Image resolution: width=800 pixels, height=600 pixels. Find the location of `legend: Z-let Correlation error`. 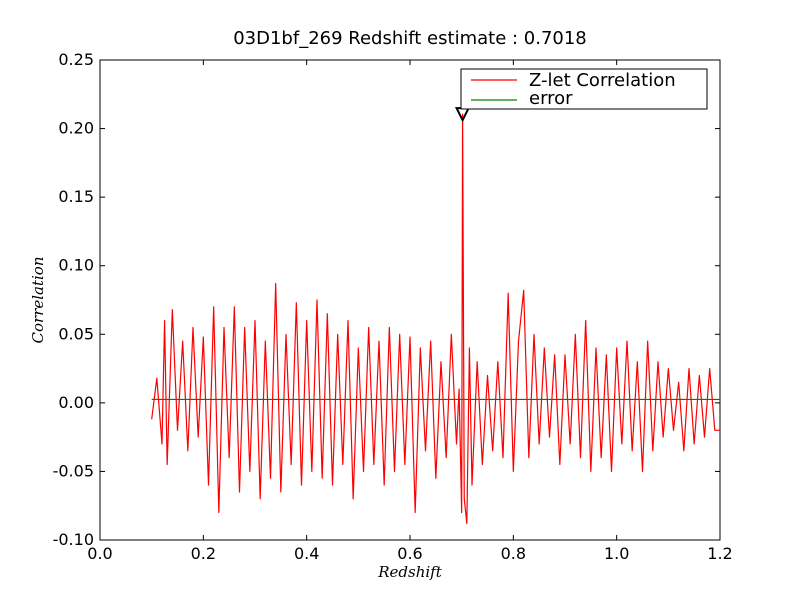

legend: Z-let Correlation error is located at coordinates (584, 89).